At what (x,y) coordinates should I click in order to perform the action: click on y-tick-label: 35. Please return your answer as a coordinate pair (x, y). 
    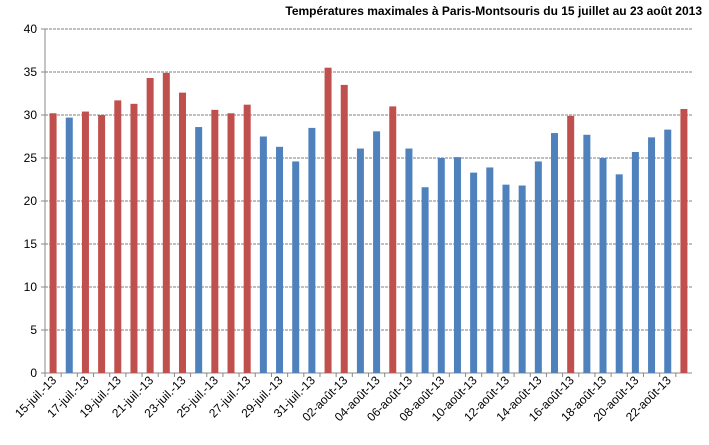
    Looking at the image, I should click on (31, 72).